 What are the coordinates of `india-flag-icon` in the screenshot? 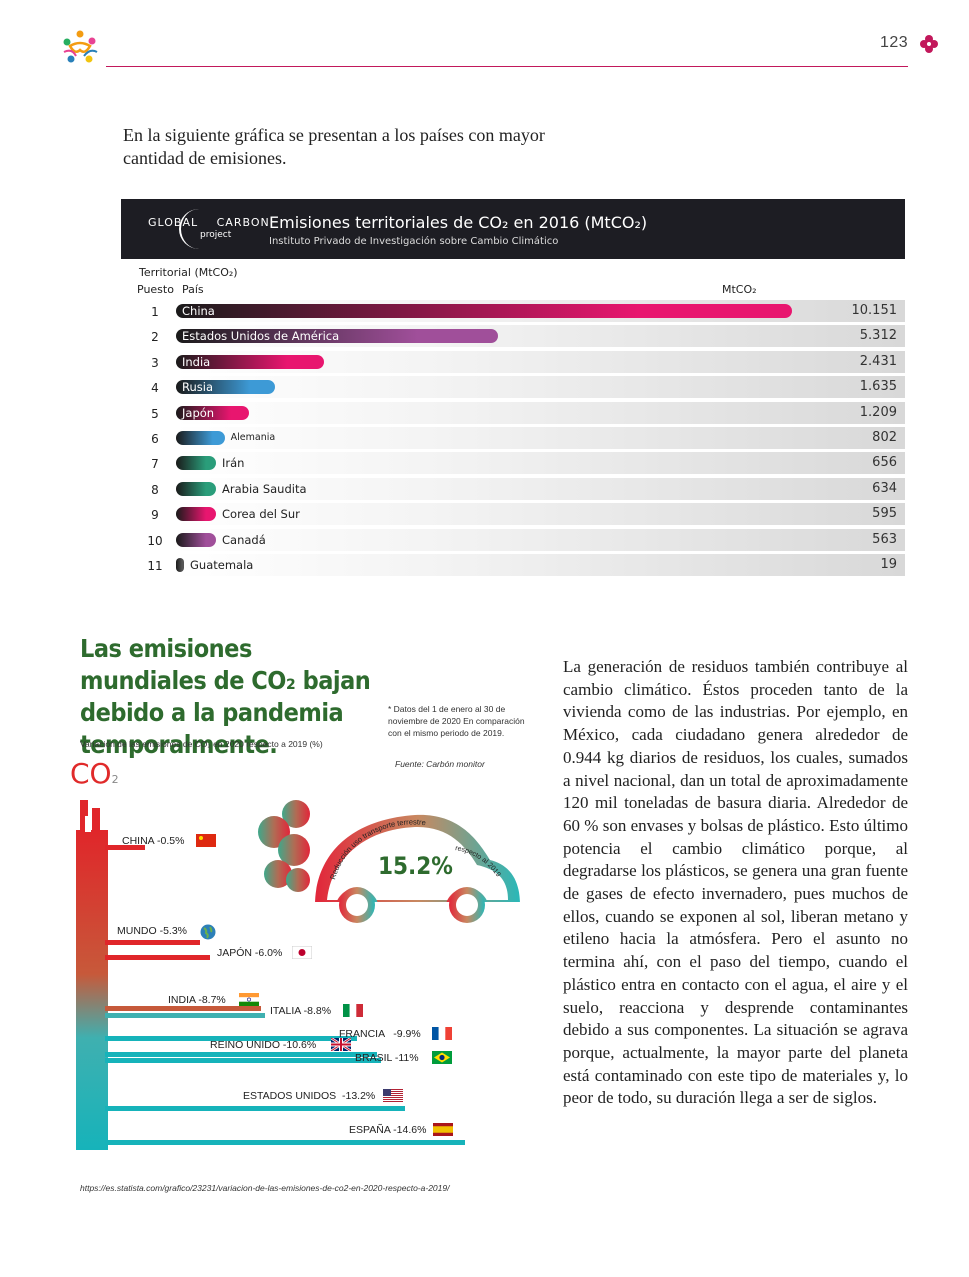 It's located at (249, 999).